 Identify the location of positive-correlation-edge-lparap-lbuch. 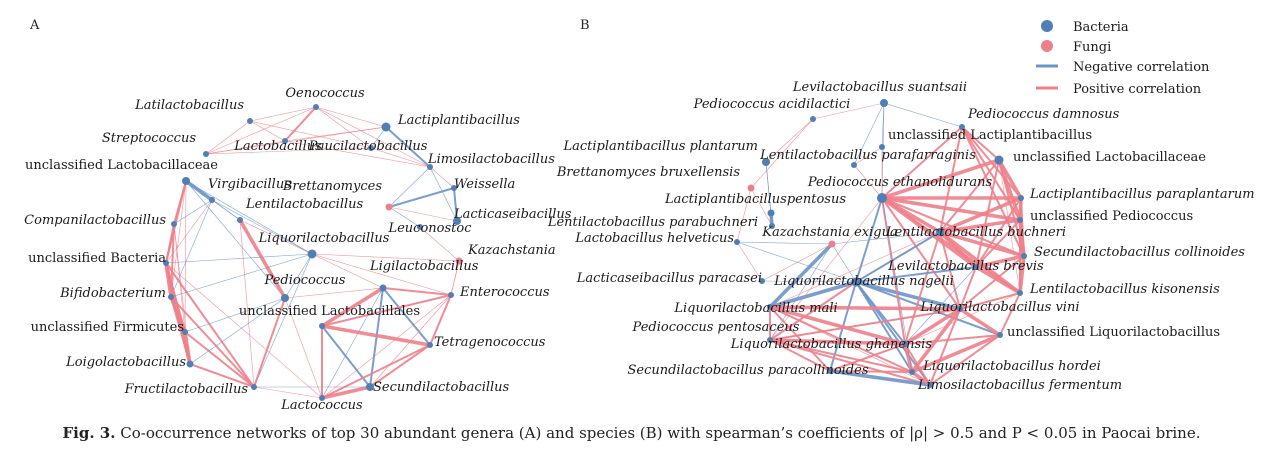
(980, 215).